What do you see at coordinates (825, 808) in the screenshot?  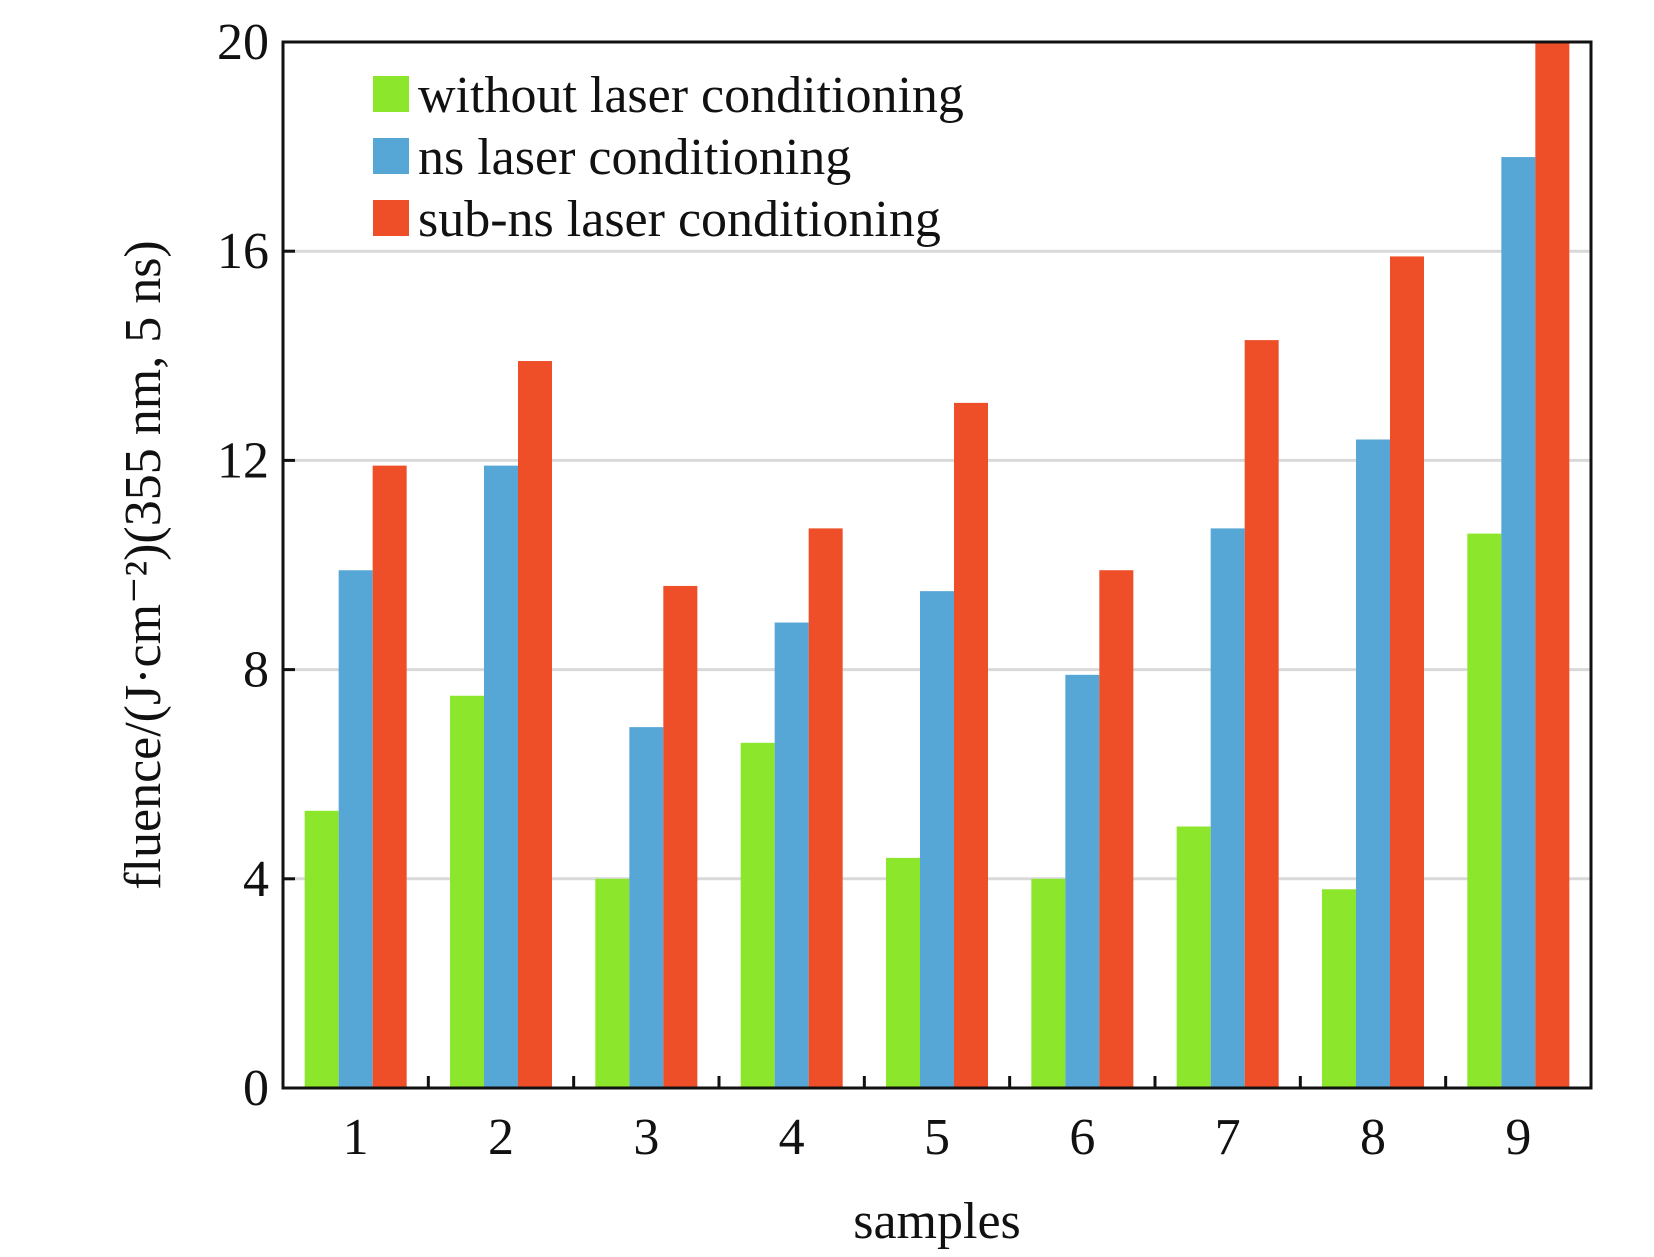 I see `bar-series3-sample4` at bounding box center [825, 808].